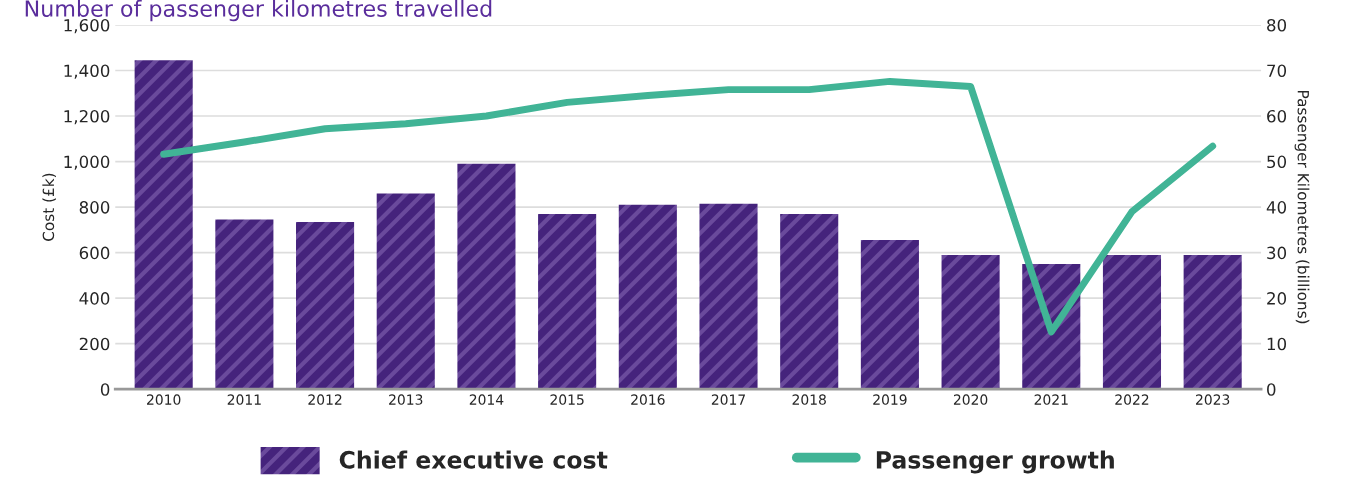 The height and width of the screenshot is (499, 1356). What do you see at coordinates (94, 253) in the screenshot?
I see `y-tick-label: 600` at bounding box center [94, 253].